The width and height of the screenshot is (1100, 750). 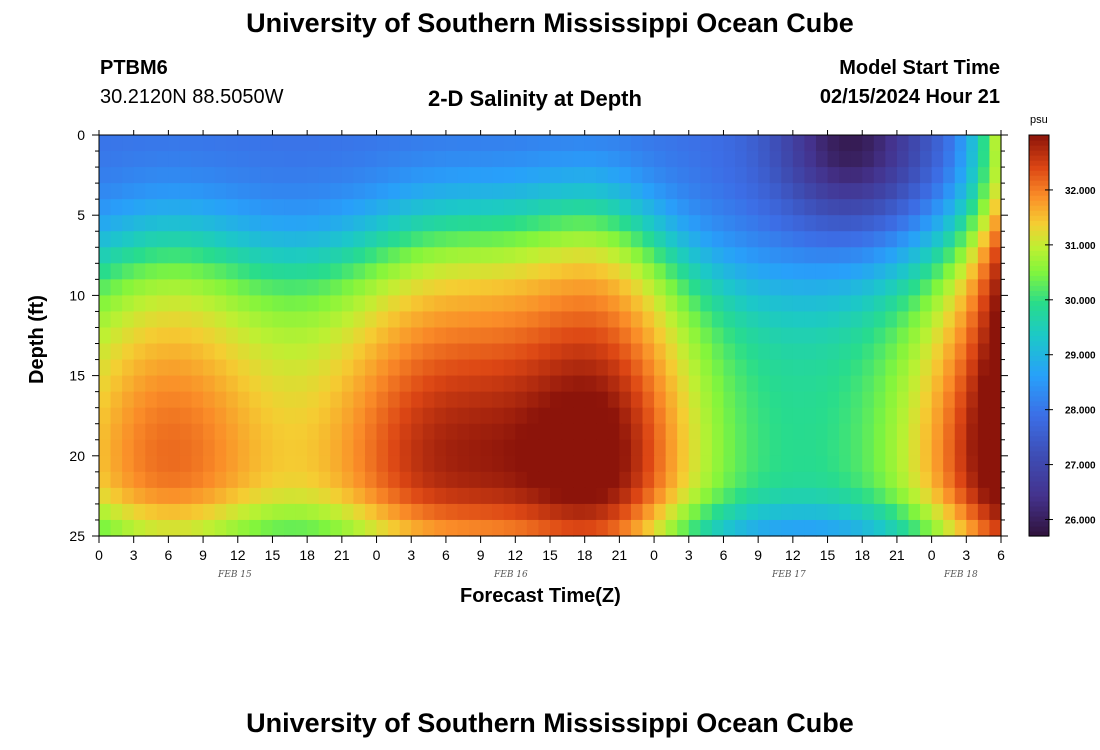 I want to click on x-tick-label: 12, so click(x=516, y=555).